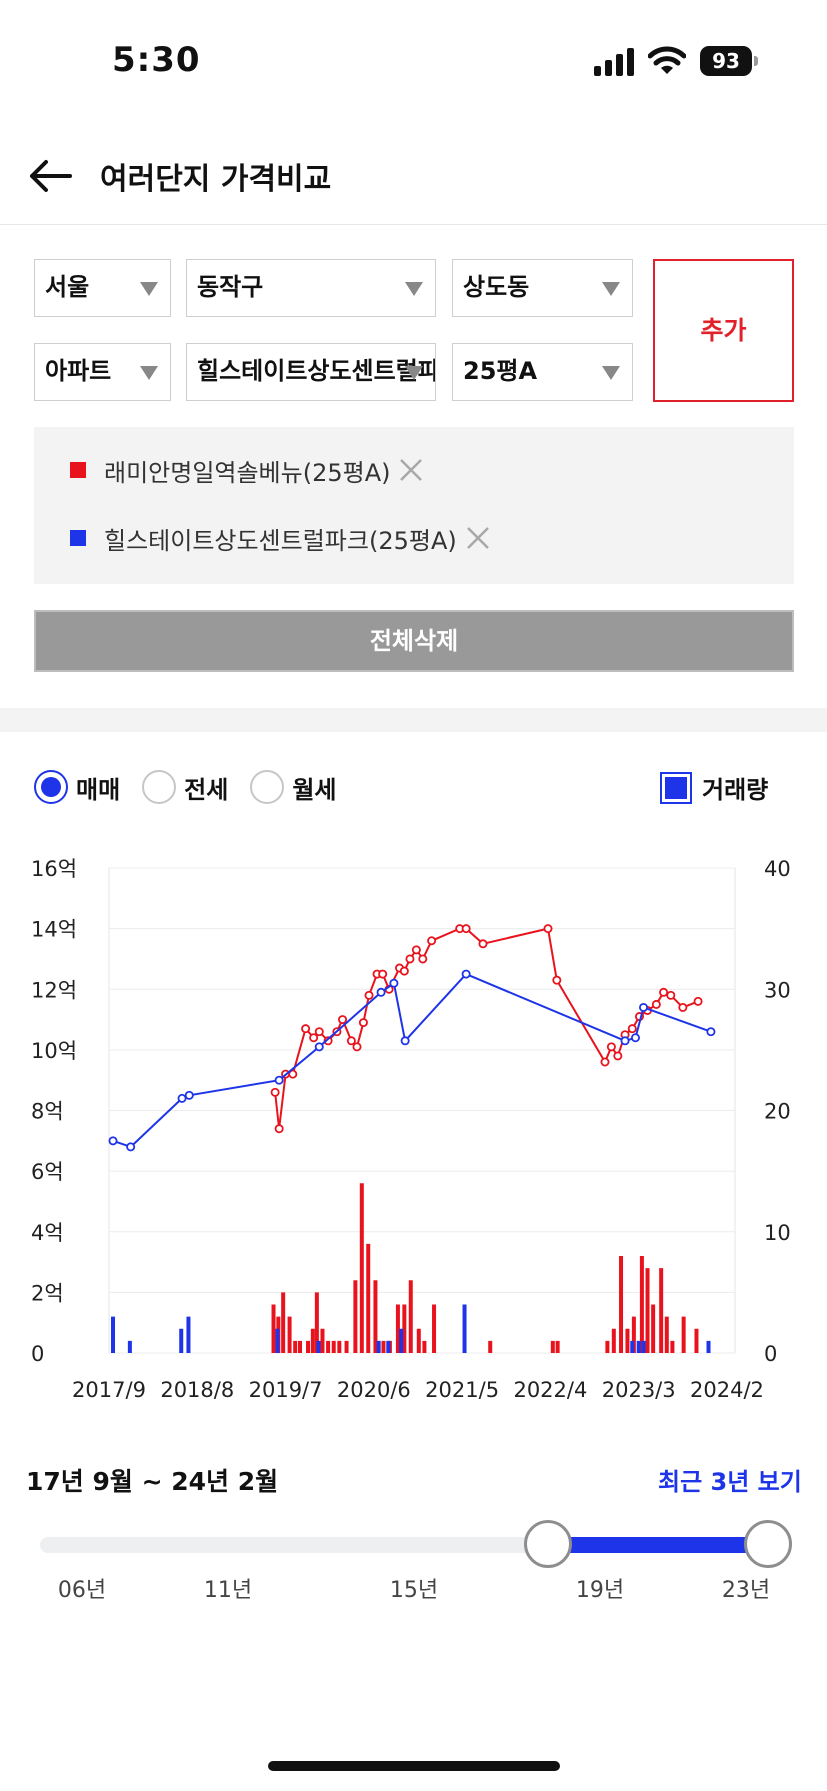  Describe the element at coordinates (676, 787) in the screenshot. I see `volume-checkbox` at that location.